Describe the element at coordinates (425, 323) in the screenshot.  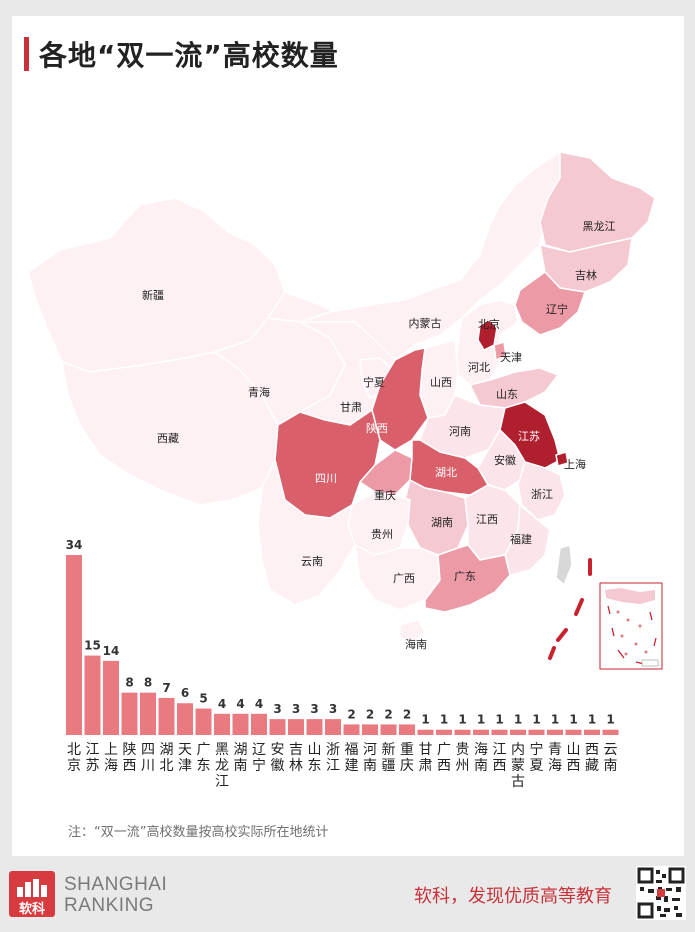
I see `label-neimenggu: 内蒙古` at that location.